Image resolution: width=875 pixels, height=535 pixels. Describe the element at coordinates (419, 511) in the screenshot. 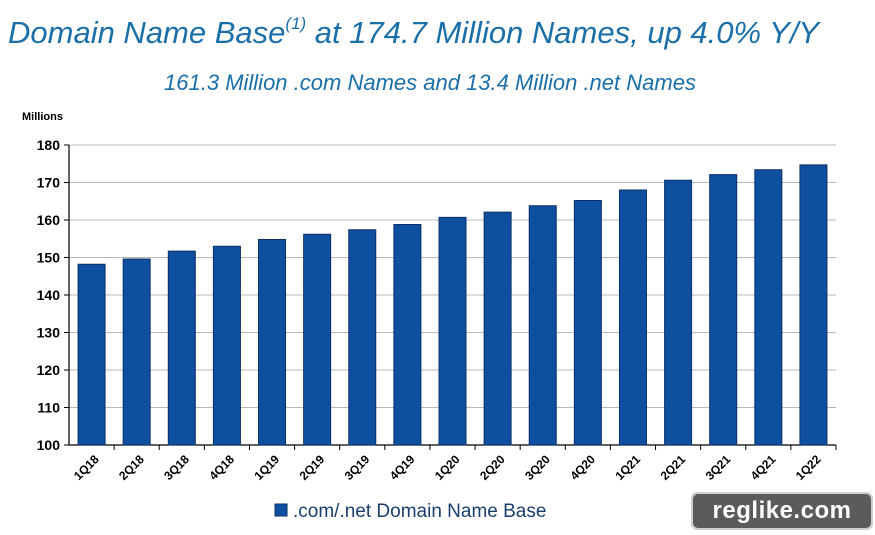

I see `legend-label: .com/.net Domain Name Base` at that location.